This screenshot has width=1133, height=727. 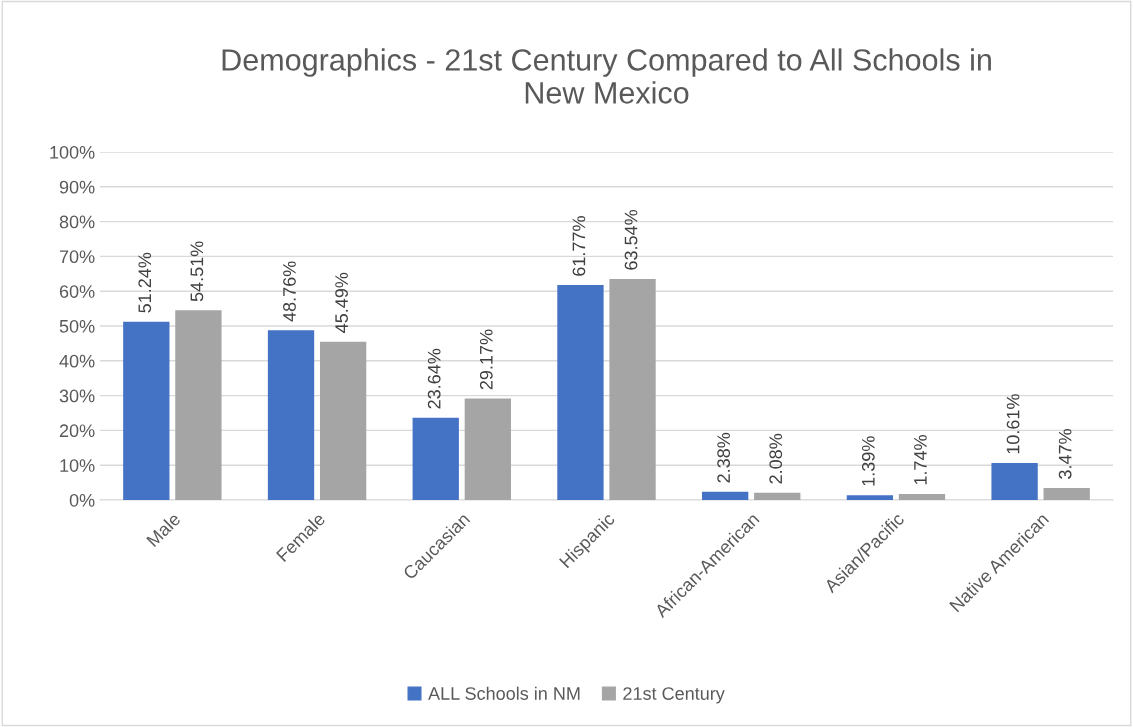 I want to click on data-label: 29.17%, so click(x=486, y=359).